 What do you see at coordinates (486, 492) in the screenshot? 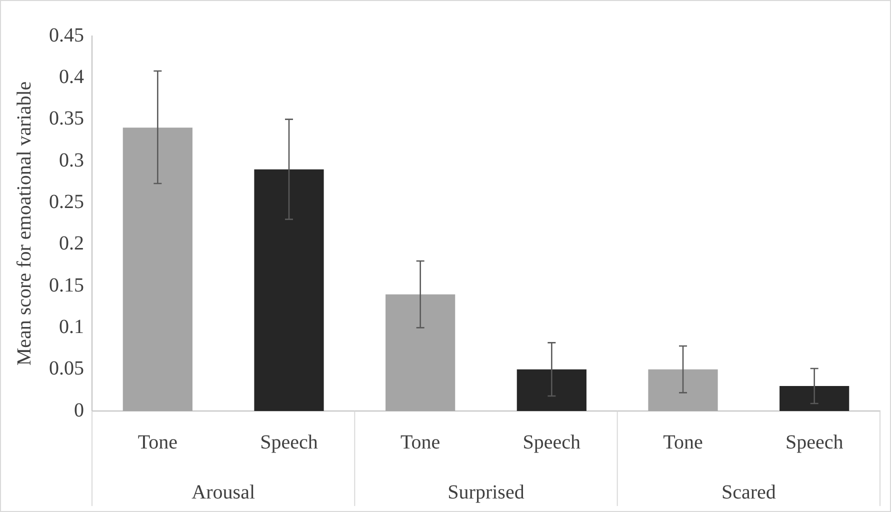
I see `x-tick-label: Surprised` at bounding box center [486, 492].